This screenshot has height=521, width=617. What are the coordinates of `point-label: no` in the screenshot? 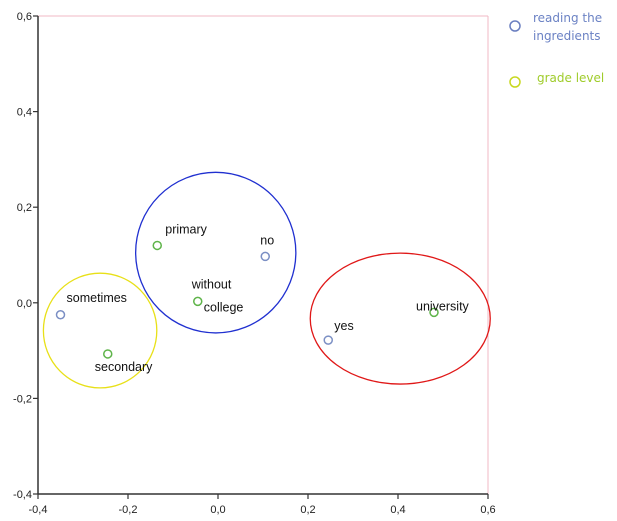 It's located at (267, 240).